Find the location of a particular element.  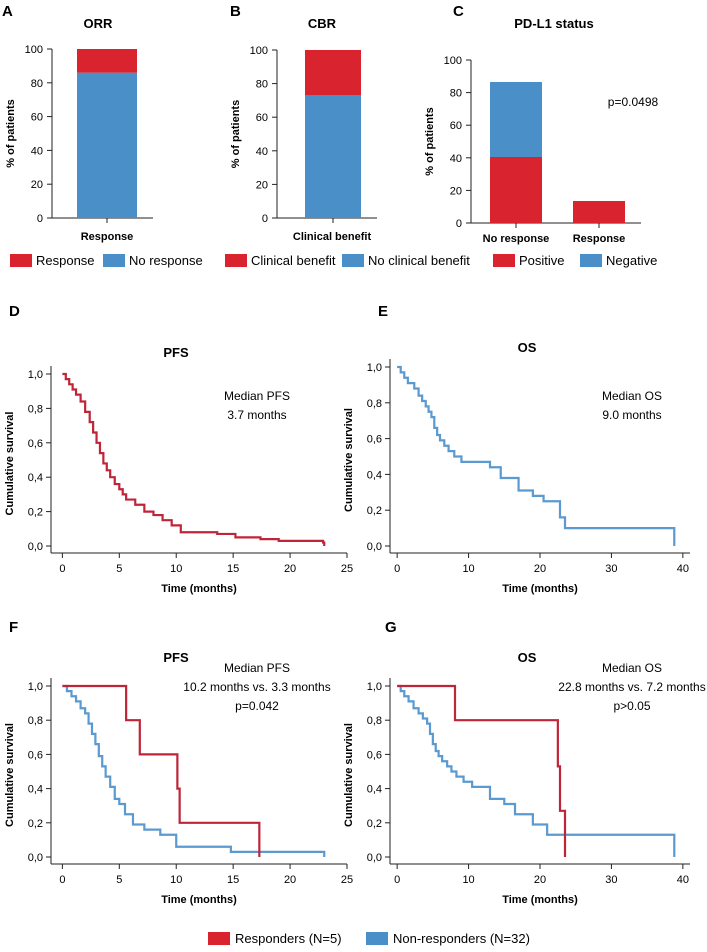

x-tick-label: No response is located at coordinates (516, 239).